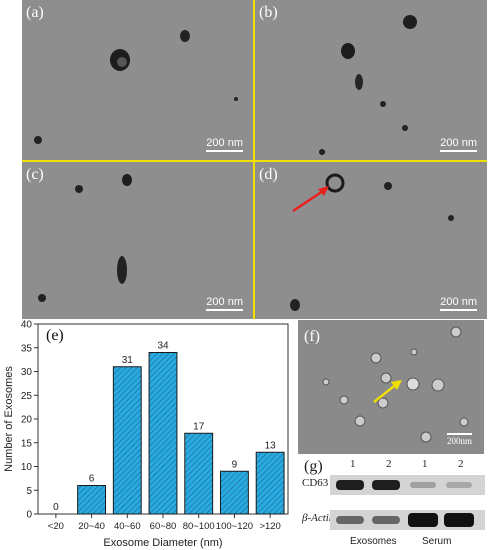  Describe the element at coordinates (27, 467) in the screenshot. I see `y-tick-label: 10` at that location.